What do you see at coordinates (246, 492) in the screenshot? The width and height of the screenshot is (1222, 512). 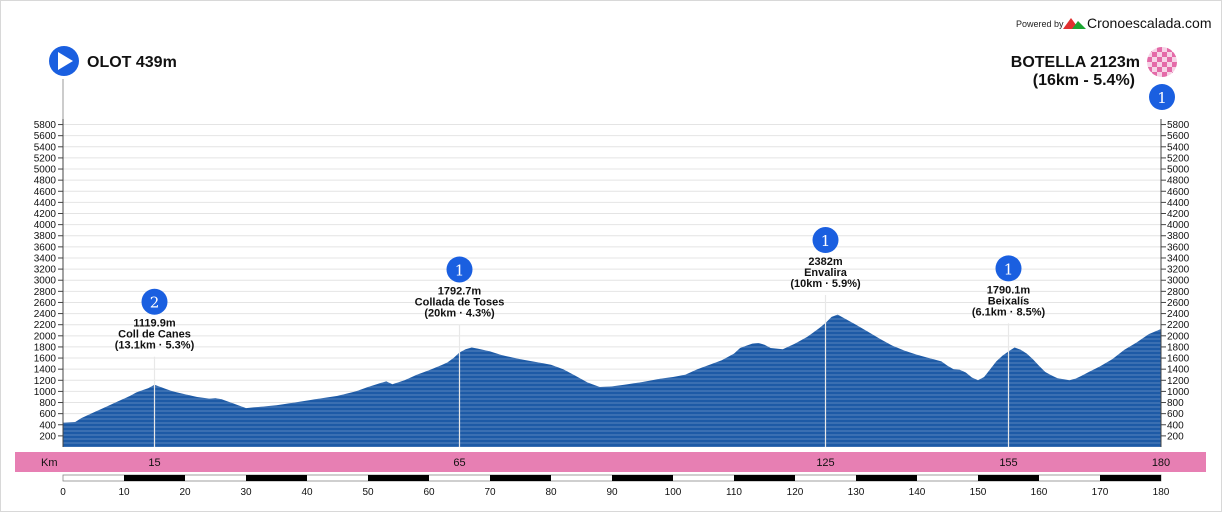 I see `x-tick-label: 30` at bounding box center [246, 492].